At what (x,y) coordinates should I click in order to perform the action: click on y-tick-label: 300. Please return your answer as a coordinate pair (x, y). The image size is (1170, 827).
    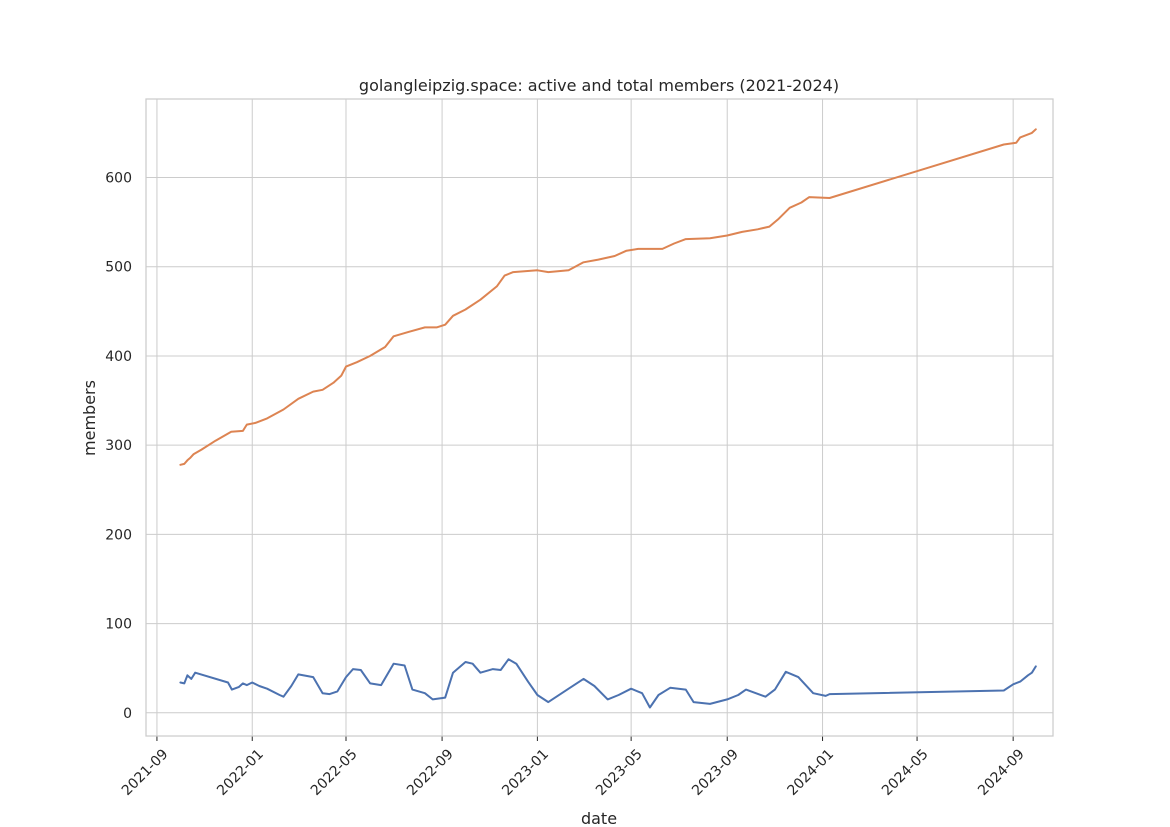
    Looking at the image, I should click on (118, 446).